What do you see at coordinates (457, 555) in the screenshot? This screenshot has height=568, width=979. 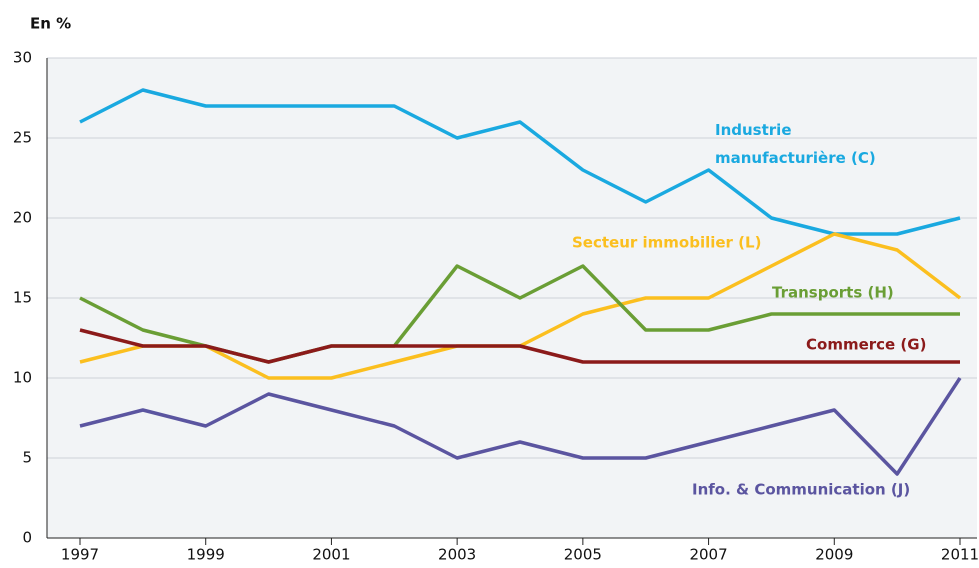 I see `x-tick-label: 2003` at bounding box center [457, 555].